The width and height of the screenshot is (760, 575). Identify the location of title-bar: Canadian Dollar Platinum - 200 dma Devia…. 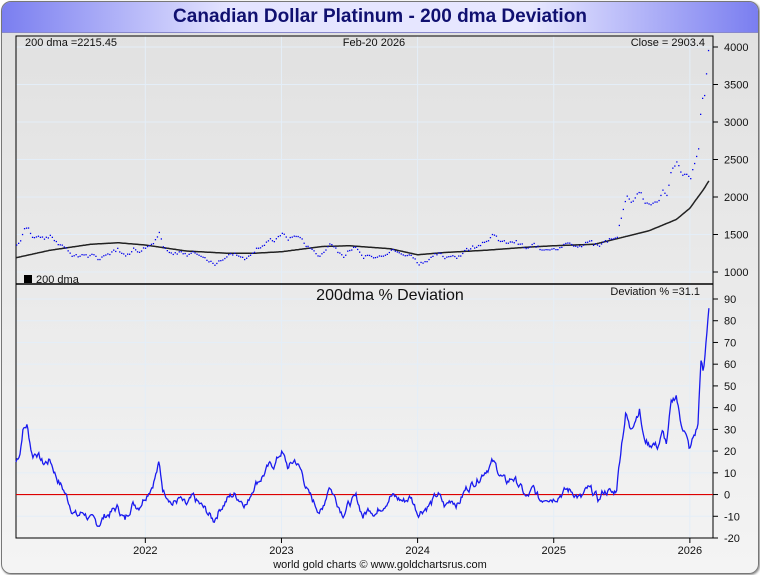
(380, 17).